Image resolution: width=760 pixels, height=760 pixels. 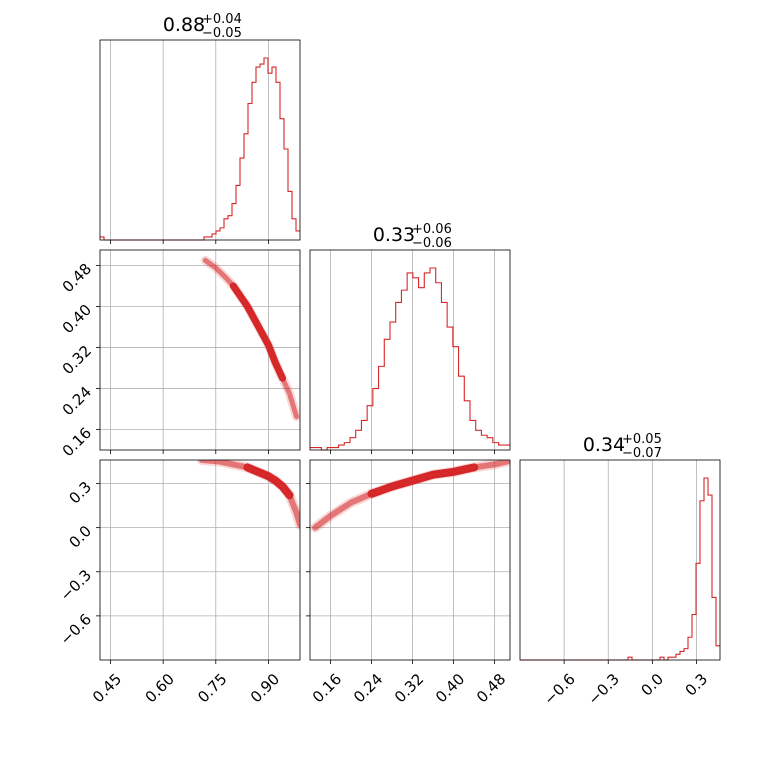 I want to click on panel-2d-2-vs-1: 0.16 0.24 0.32 0.40 0.48, so click(x=180, y=354).